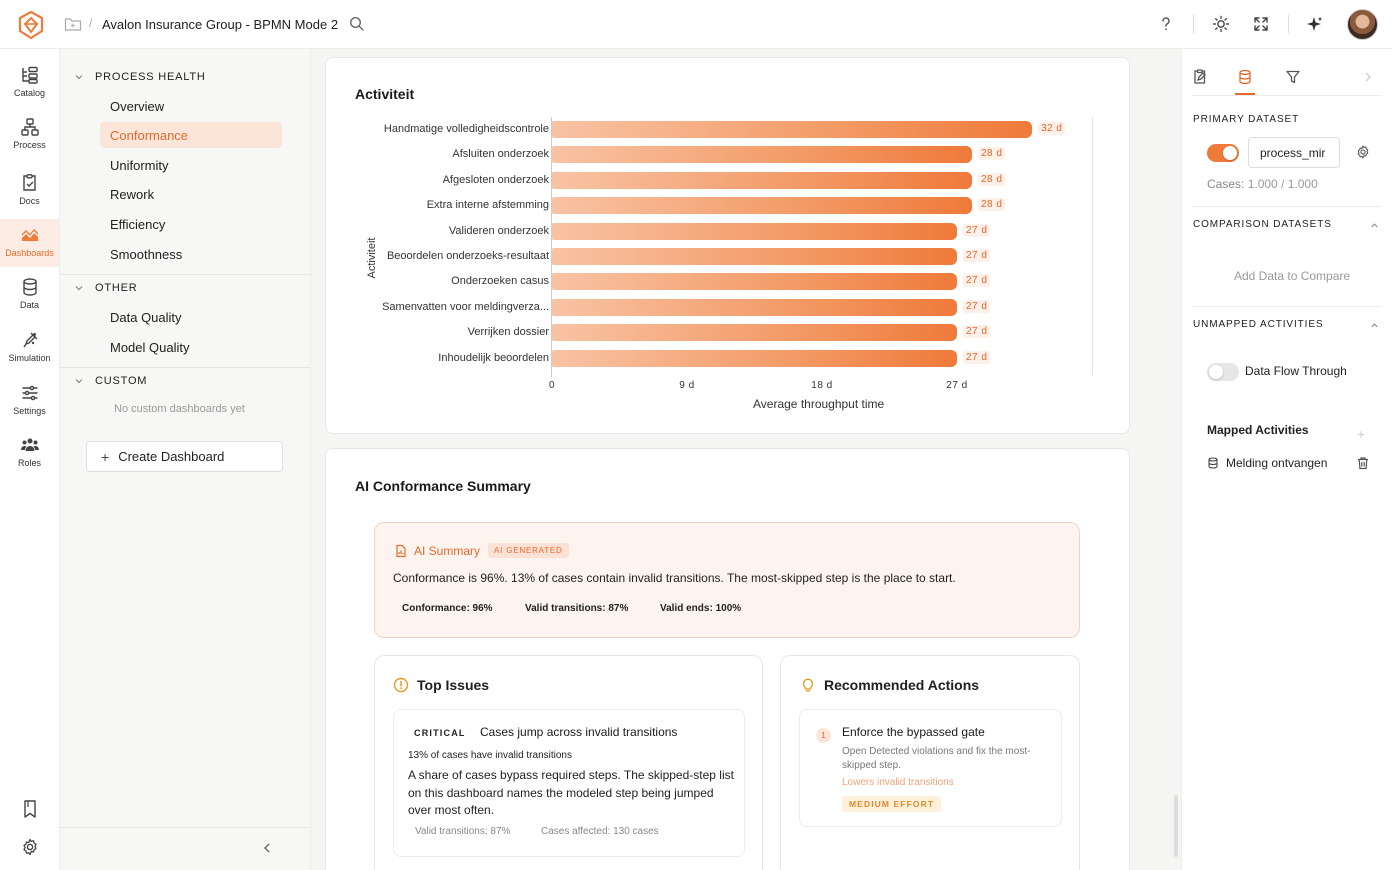  I want to click on database-icon, so click(1213, 463).